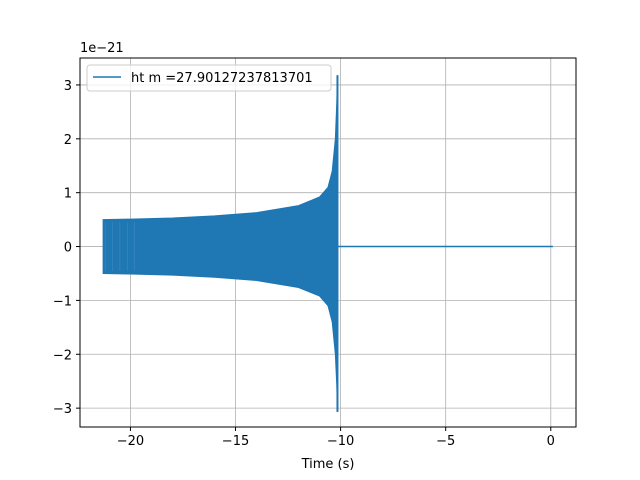  Describe the element at coordinates (222, 78) in the screenshot. I see `legend-label: ht m =27.90127237813701` at that location.